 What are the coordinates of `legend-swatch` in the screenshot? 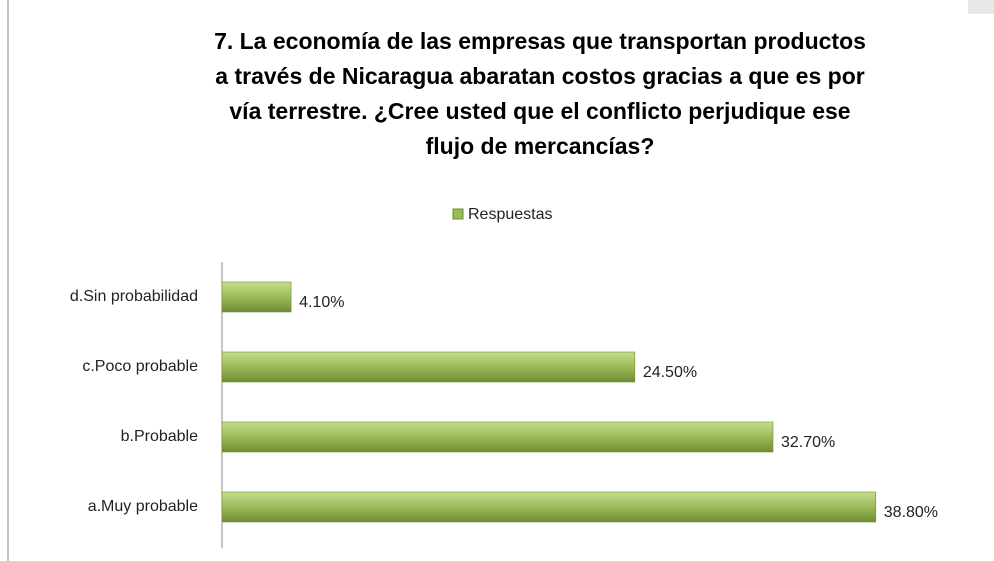 It's located at (458, 214).